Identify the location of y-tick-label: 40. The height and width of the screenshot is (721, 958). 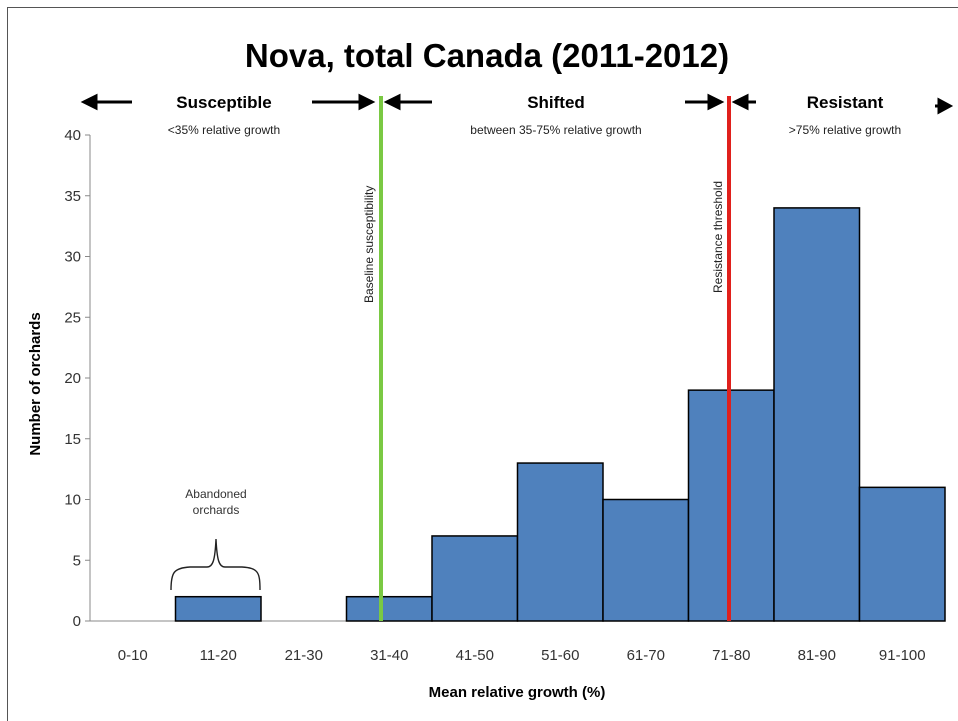
(72, 135).